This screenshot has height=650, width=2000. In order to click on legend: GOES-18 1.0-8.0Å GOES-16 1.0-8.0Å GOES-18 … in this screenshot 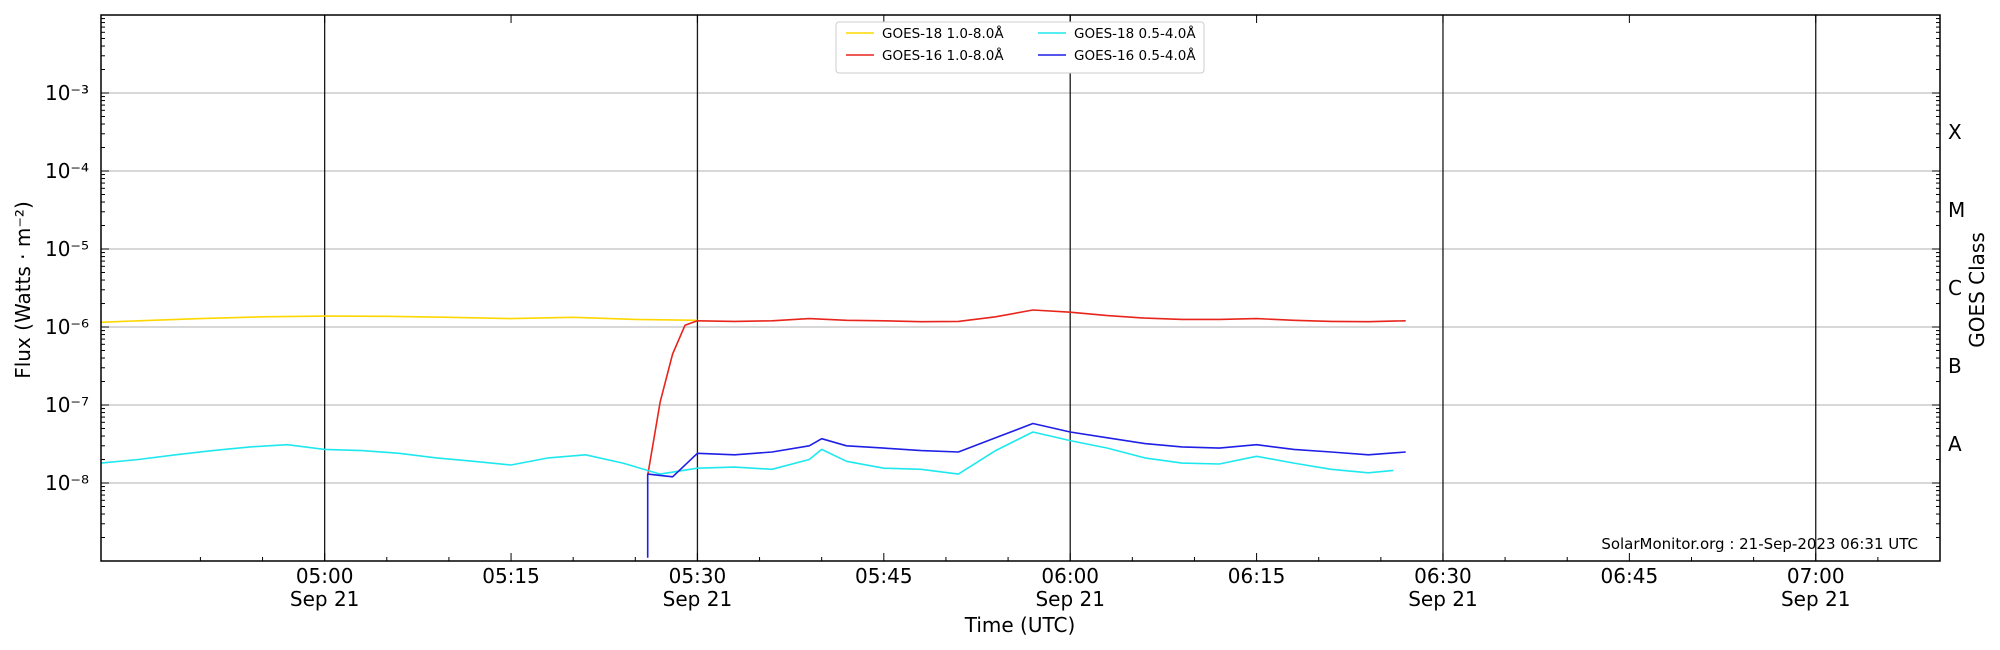, I will do `click(1020, 47)`.